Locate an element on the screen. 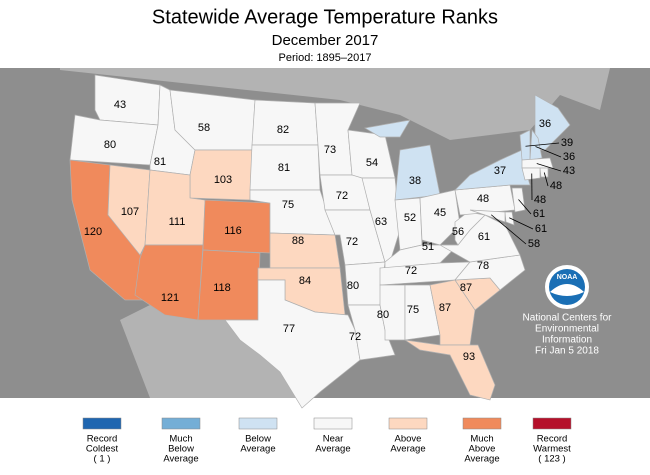 This screenshot has width=650, height=475. legend-label: Warmest is located at coordinates (552, 449).